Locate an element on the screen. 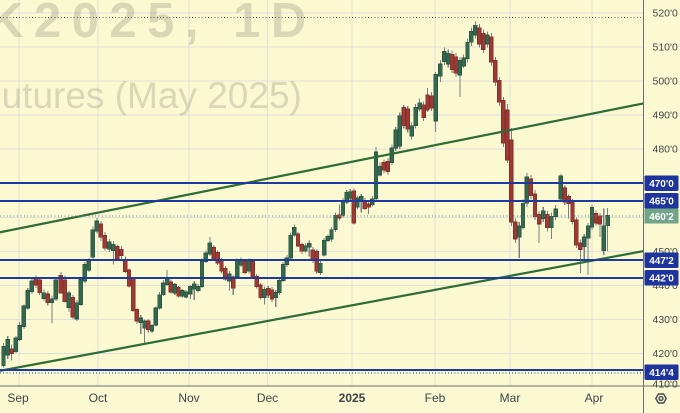 The height and width of the screenshot is (413, 680). svg-text: 420'0 is located at coordinates (666, 354).